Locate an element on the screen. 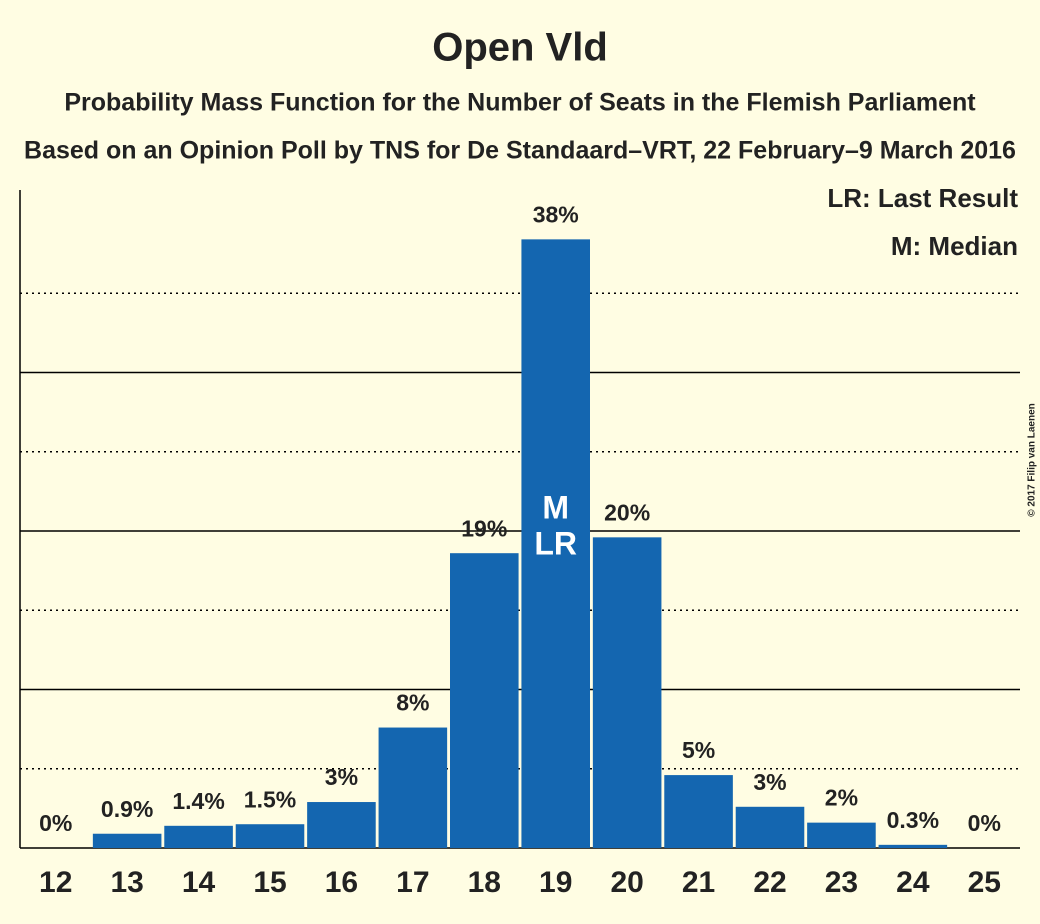  value-label: 5% is located at coordinates (698, 750).